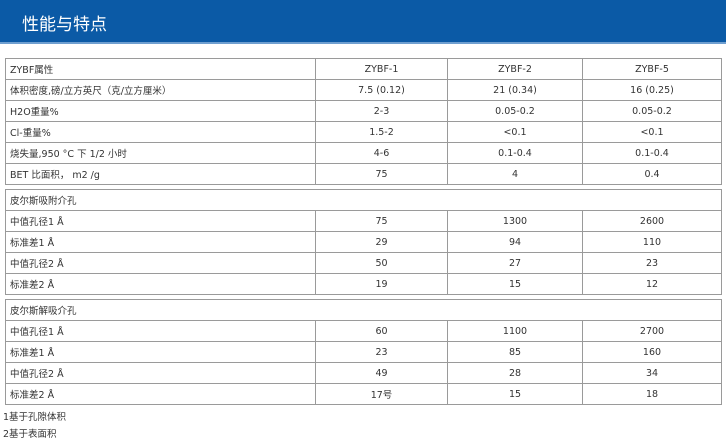 This screenshot has height=443, width=726. I want to click on section-row: 皮尔斯吸附介孔, so click(363, 200).